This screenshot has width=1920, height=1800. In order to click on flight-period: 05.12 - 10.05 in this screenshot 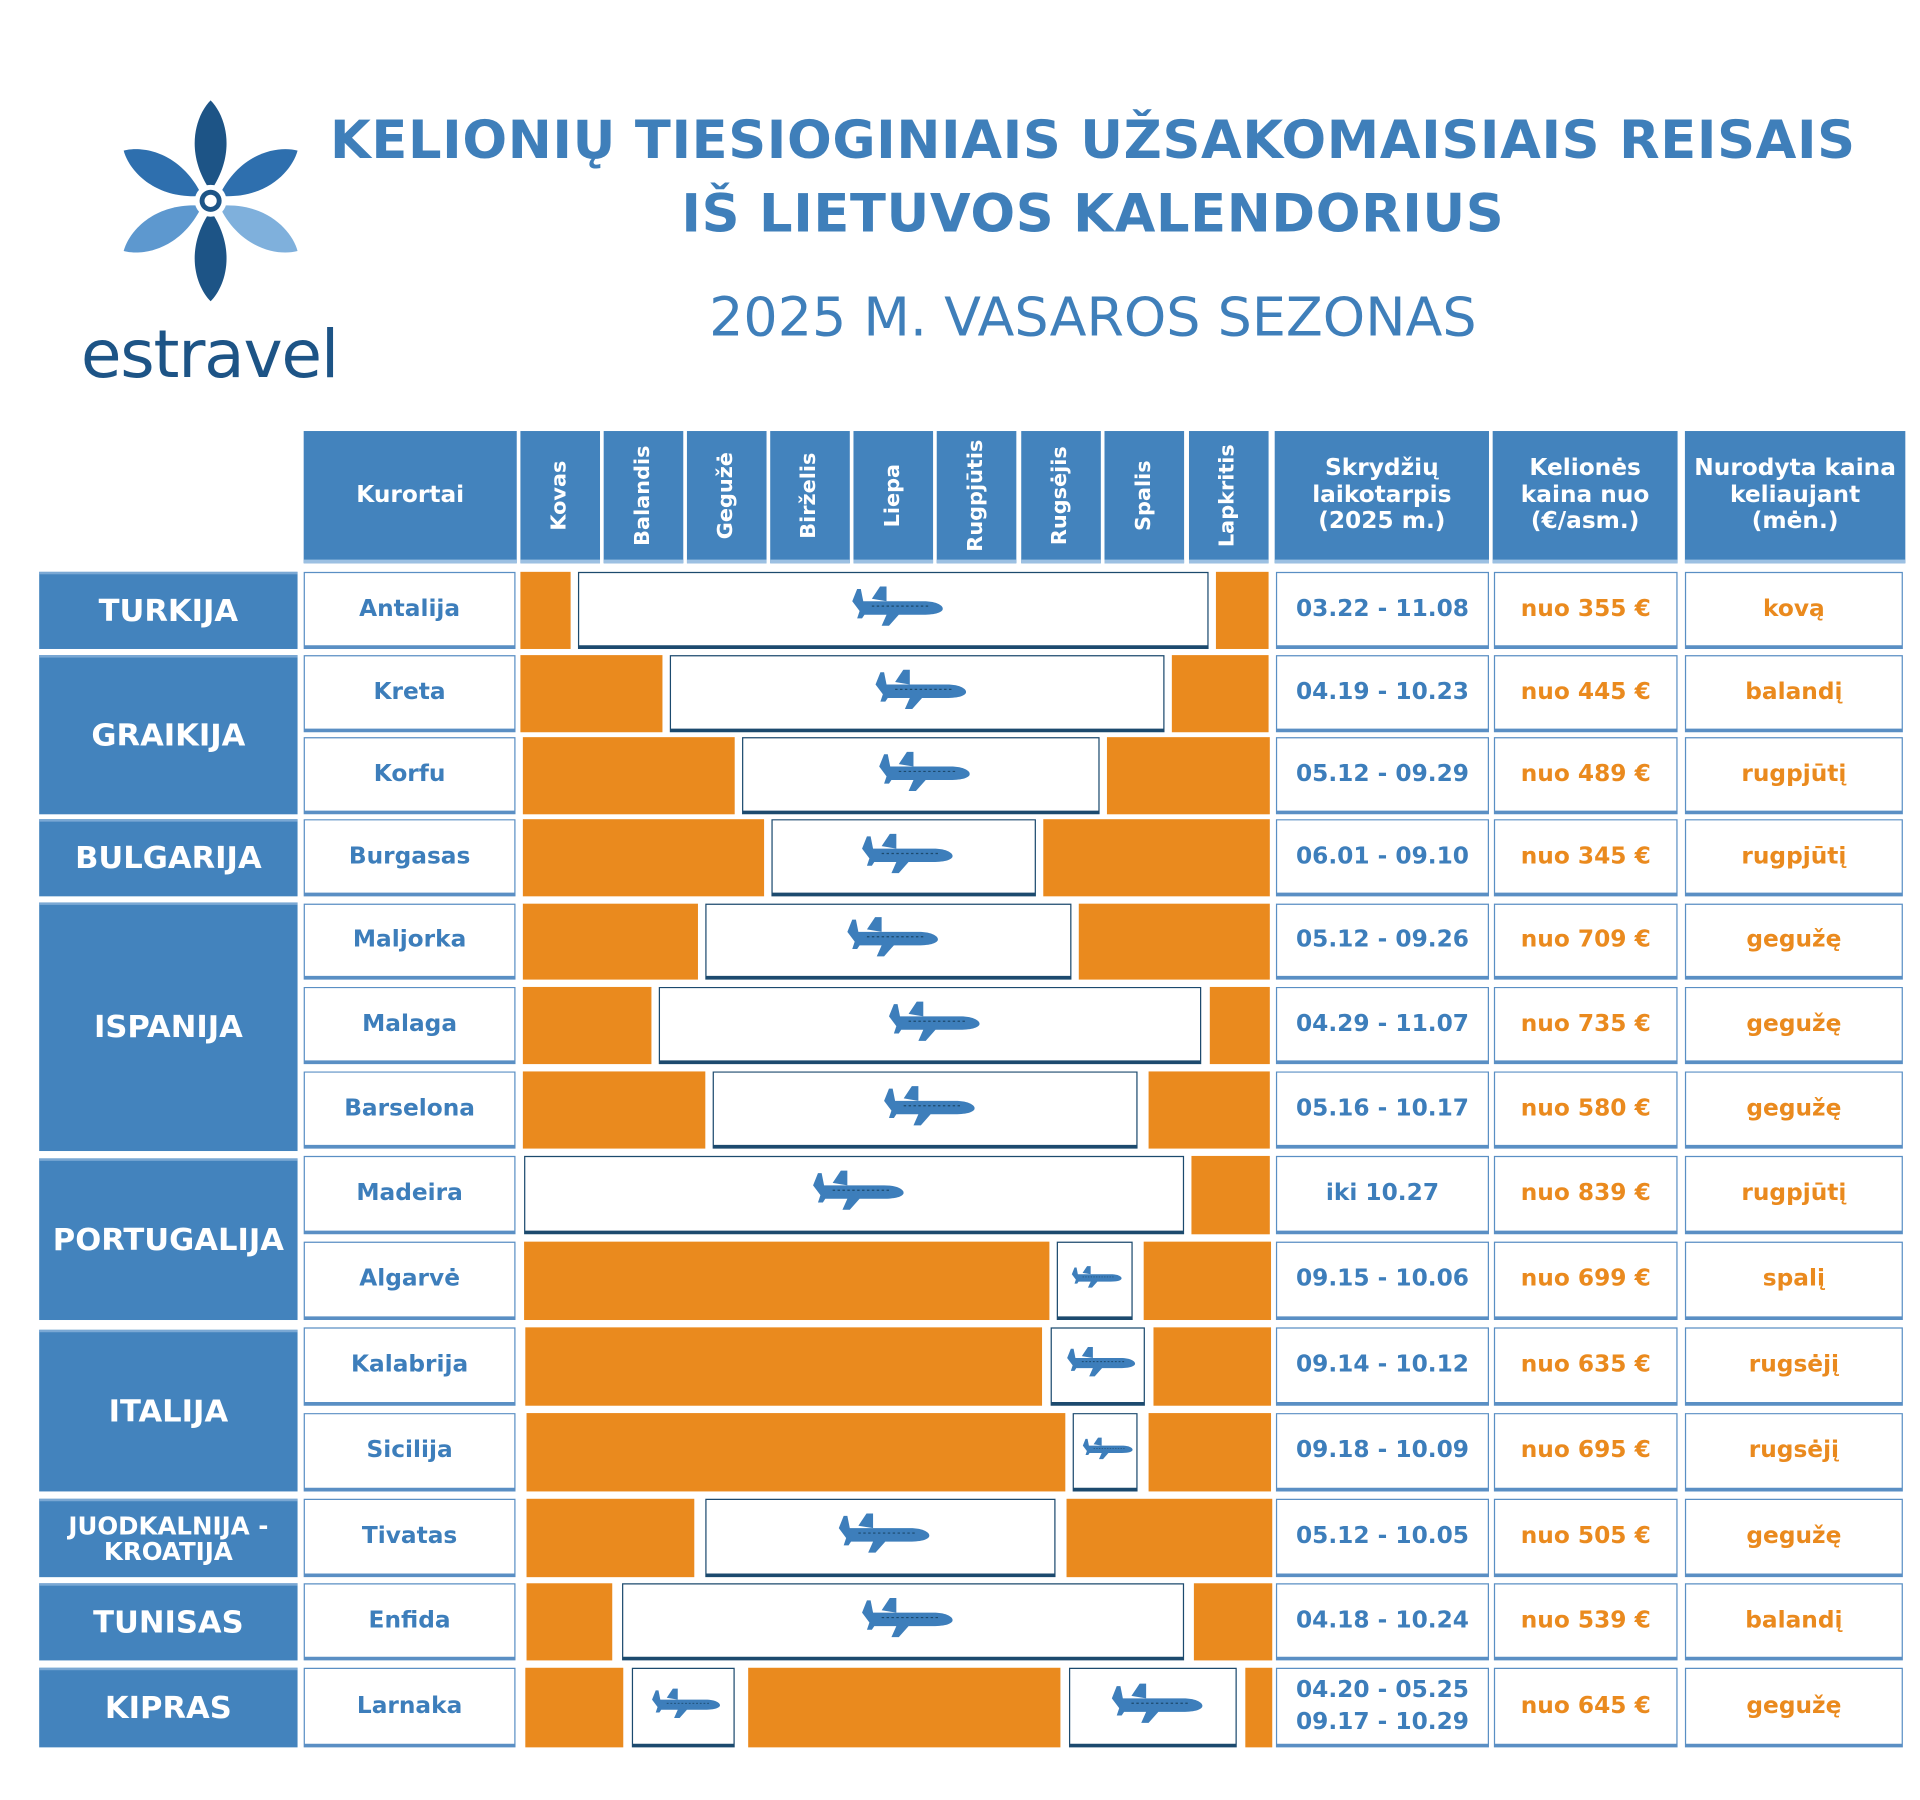, I will do `click(1382, 1538)`.